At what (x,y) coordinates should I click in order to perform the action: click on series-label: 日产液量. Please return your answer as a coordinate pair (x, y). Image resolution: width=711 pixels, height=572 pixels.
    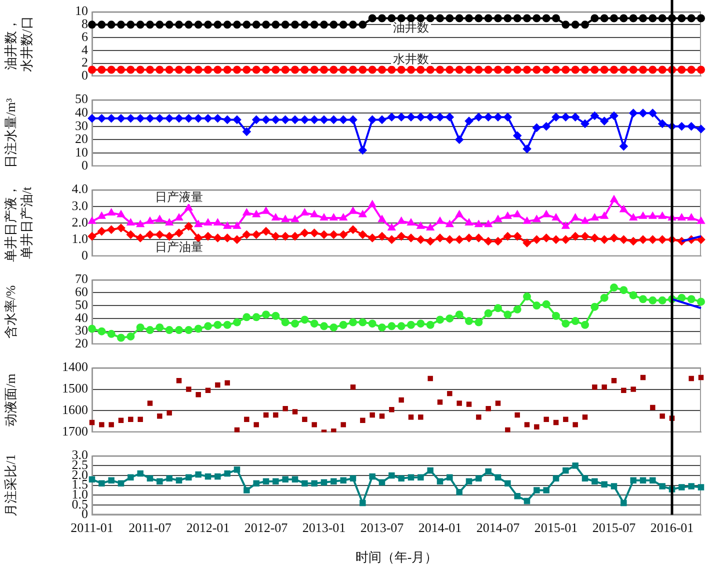
    Looking at the image, I should click on (179, 197).